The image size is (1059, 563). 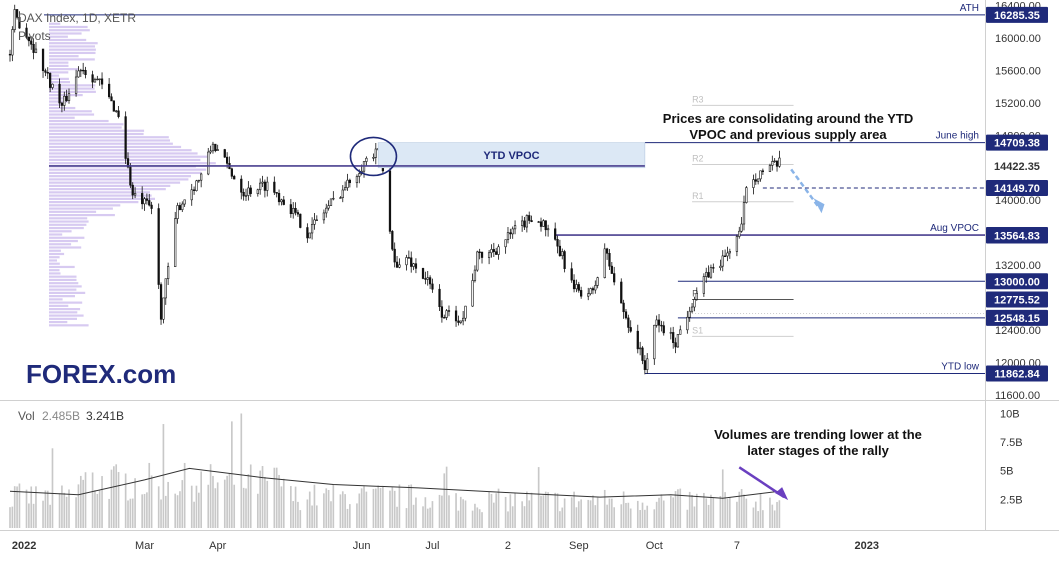 What do you see at coordinates (805, 189) in the screenshot?
I see `projection-arrow-line` at bounding box center [805, 189].